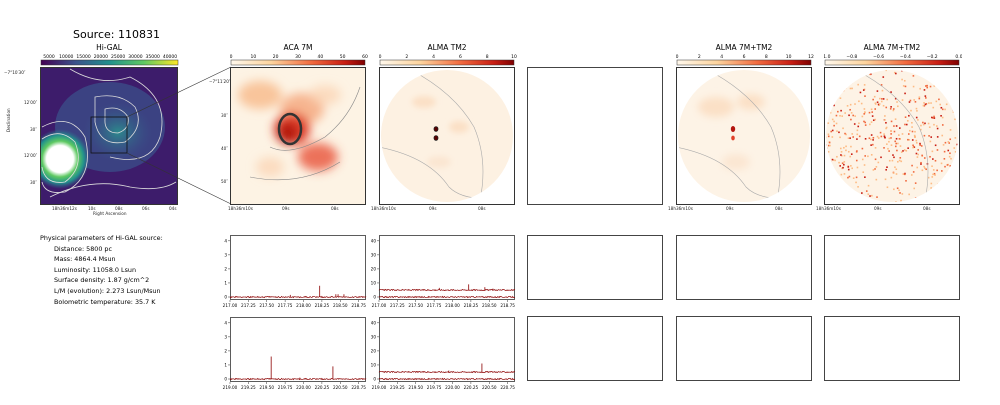  What do you see at coordinates (927, 208) in the screenshot?
I see `combo2-xtick-2: 08s` at bounding box center [927, 208].